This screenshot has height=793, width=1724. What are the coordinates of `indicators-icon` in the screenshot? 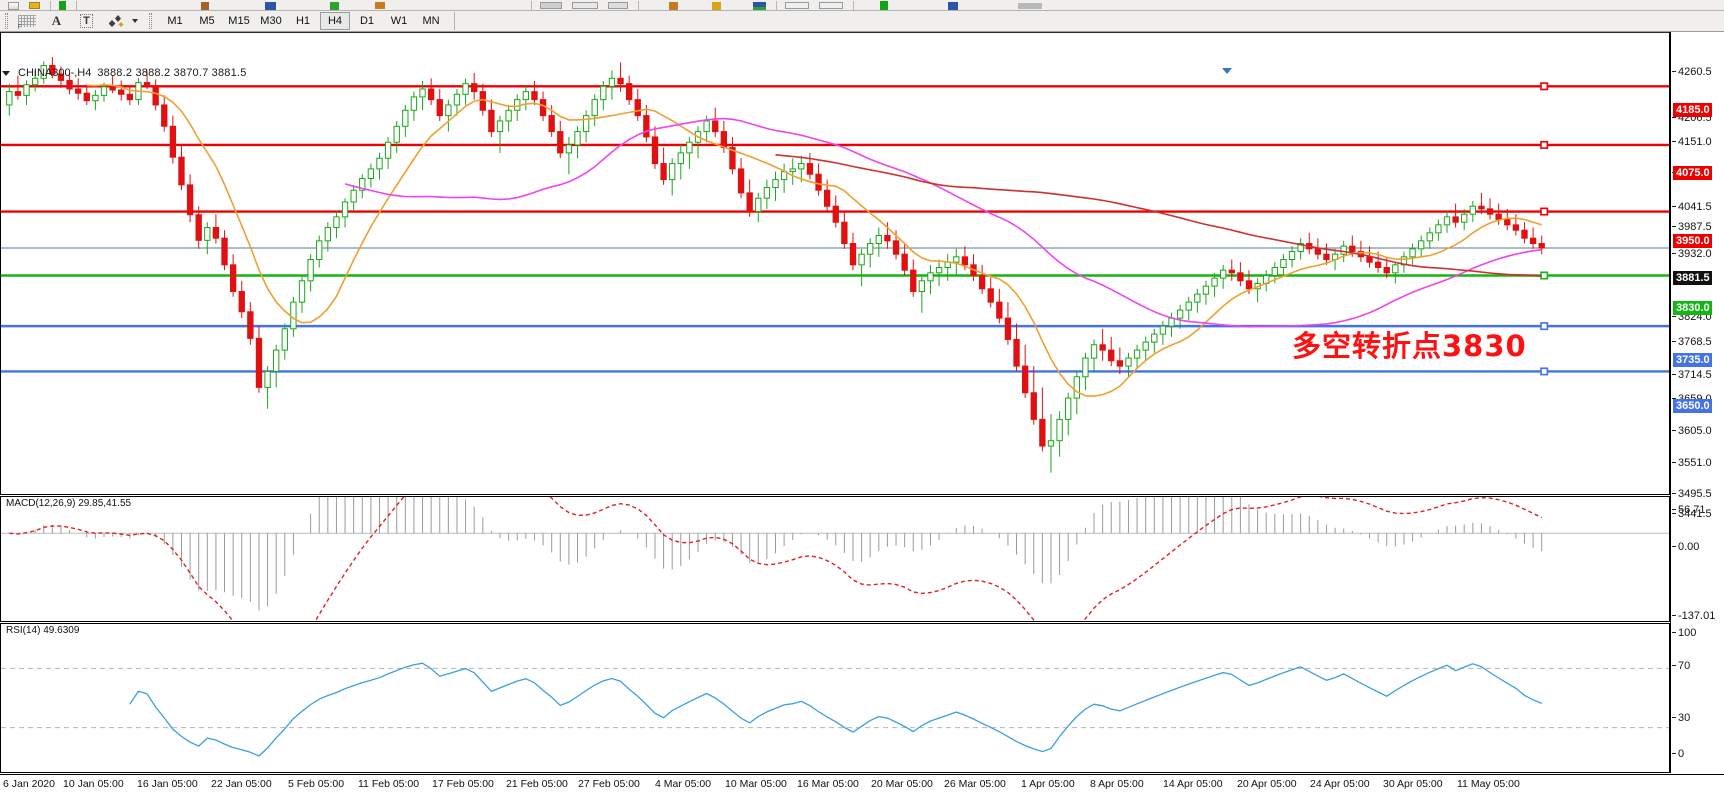 It's located at (551, 5).